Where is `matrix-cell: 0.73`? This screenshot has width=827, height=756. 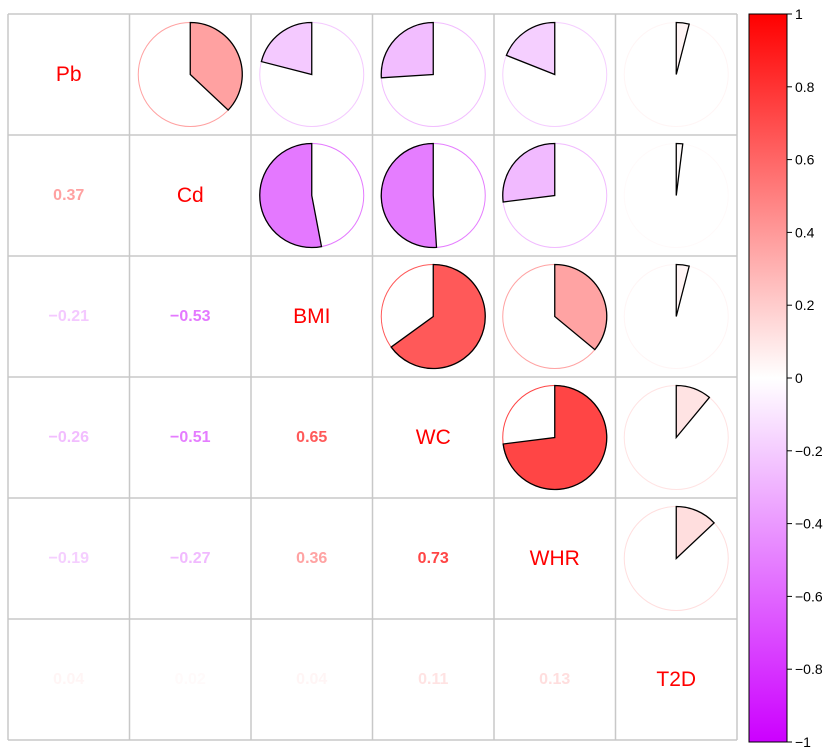 matrix-cell: 0.73 is located at coordinates (433, 558).